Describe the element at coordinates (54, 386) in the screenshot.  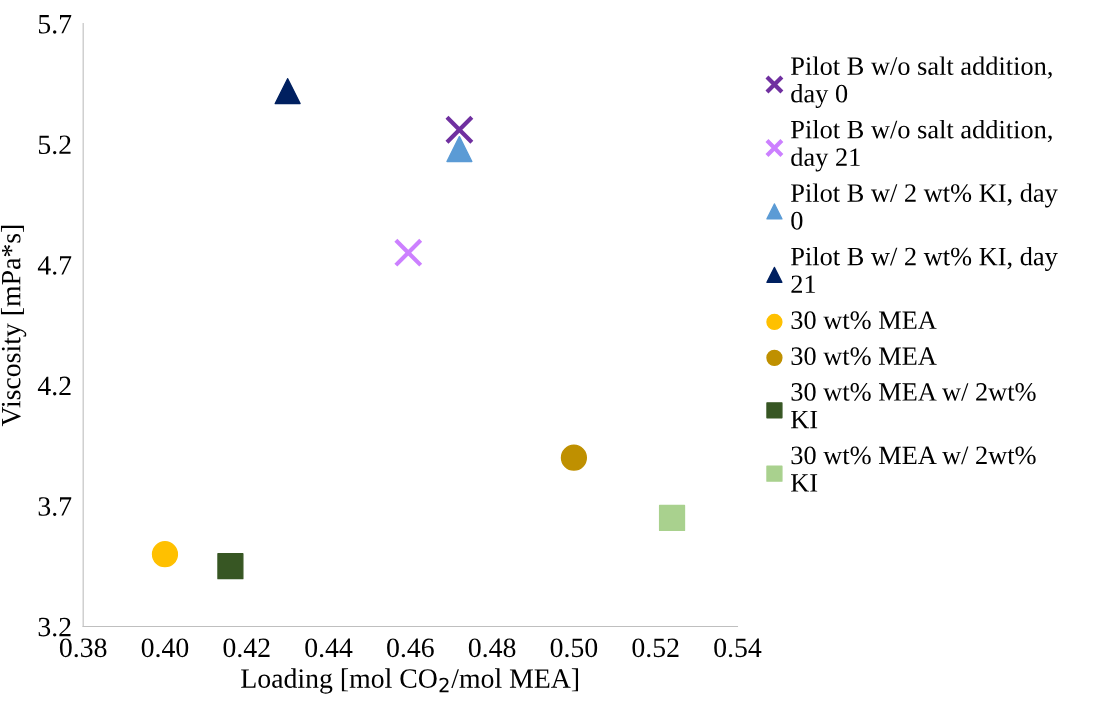
I see `y-tick-label: 4.2` at that location.